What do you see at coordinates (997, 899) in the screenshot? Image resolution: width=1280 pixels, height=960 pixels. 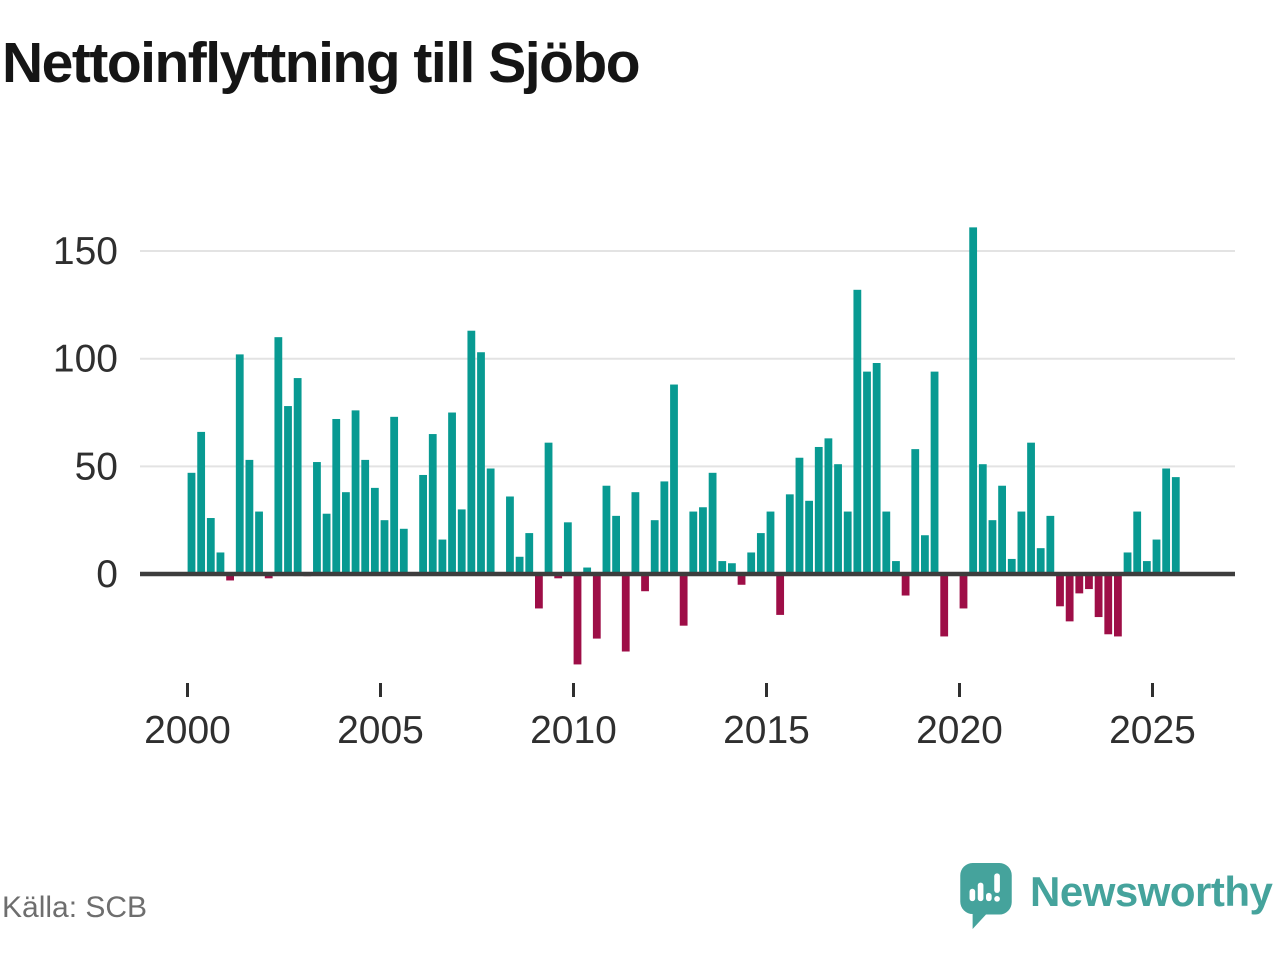 I see `exclamation-dot-glyph` at bounding box center [997, 899].